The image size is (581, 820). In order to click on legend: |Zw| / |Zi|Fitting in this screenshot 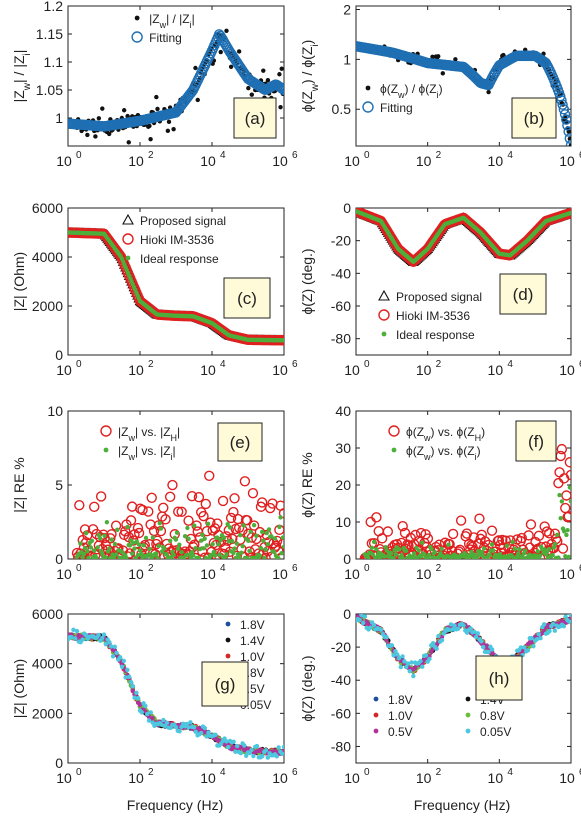, I will do `click(163, 28)`.